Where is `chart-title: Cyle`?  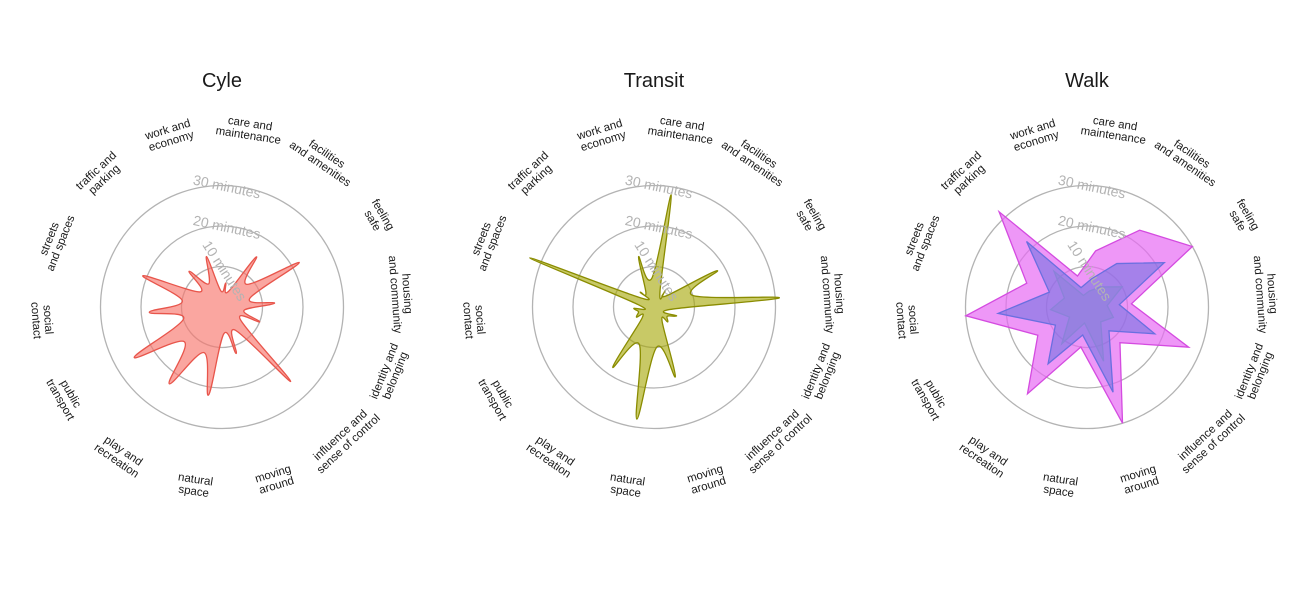 chart-title: Cyle is located at coordinates (222, 81).